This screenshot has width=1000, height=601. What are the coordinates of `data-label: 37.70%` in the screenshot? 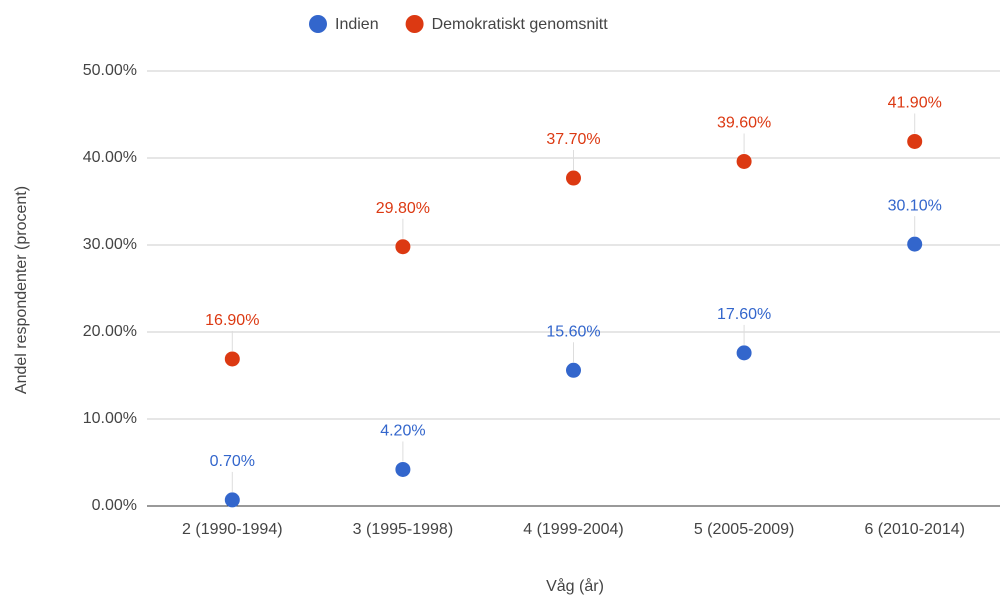 It's located at (573, 139).